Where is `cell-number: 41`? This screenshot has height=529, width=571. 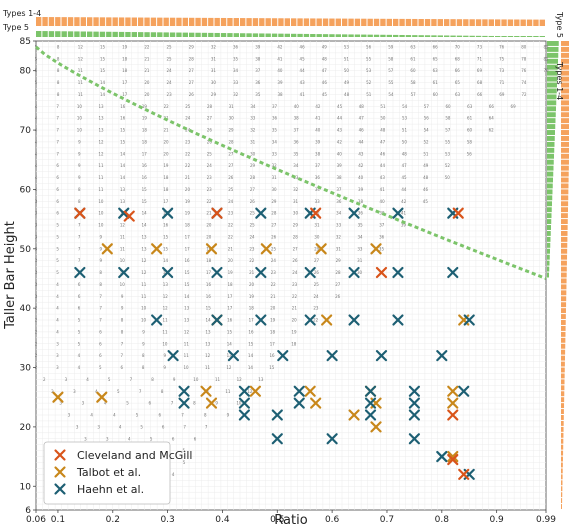
cell-number: 41 is located at coordinates (280, 58).